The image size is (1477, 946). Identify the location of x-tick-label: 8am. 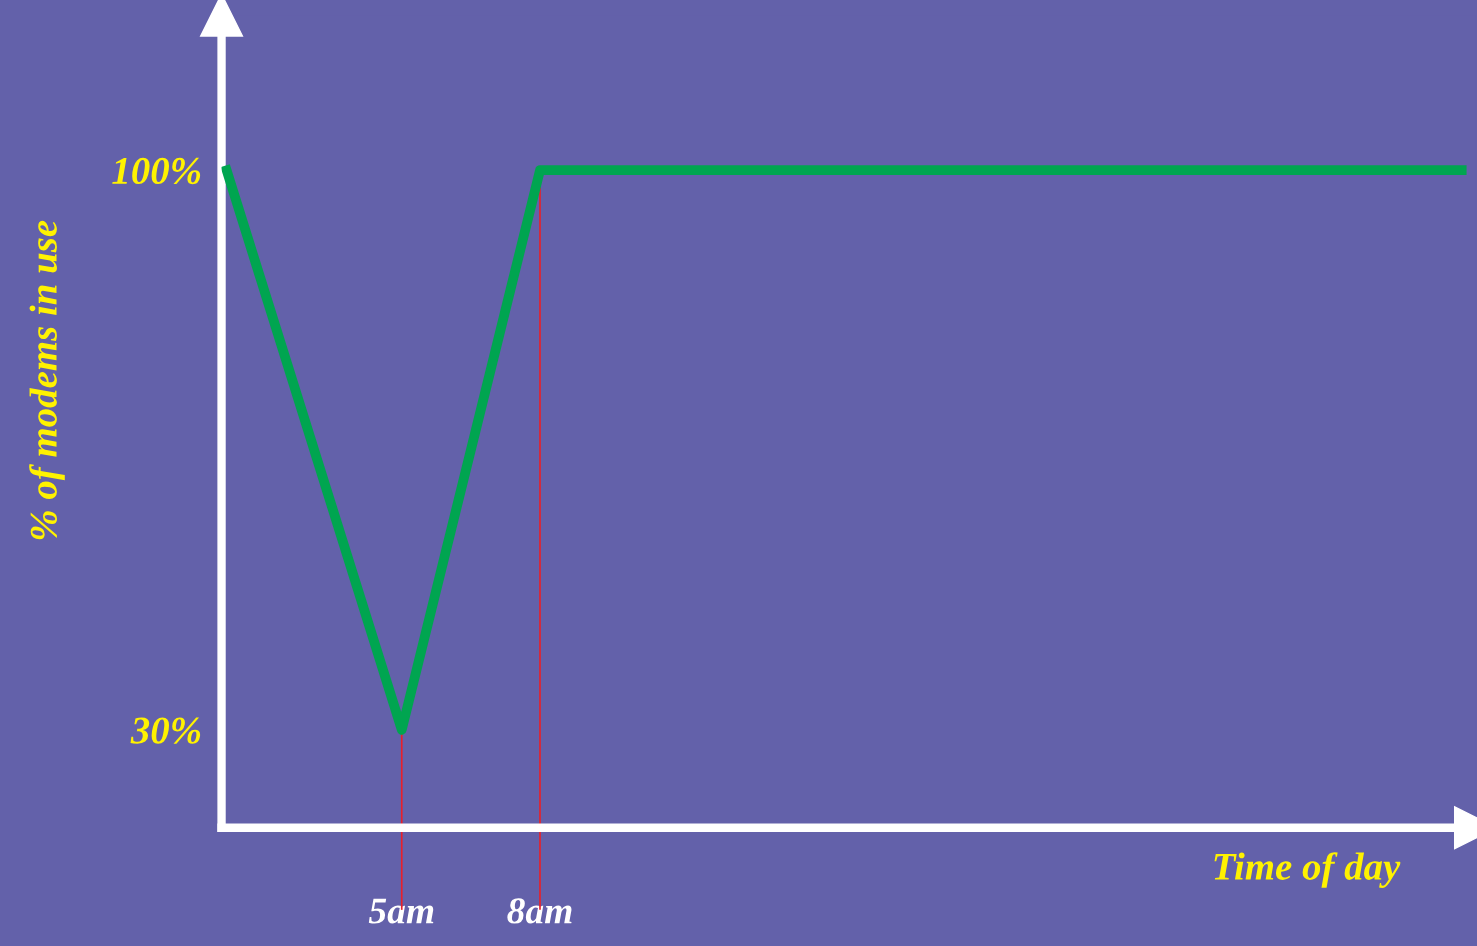
(539, 911).